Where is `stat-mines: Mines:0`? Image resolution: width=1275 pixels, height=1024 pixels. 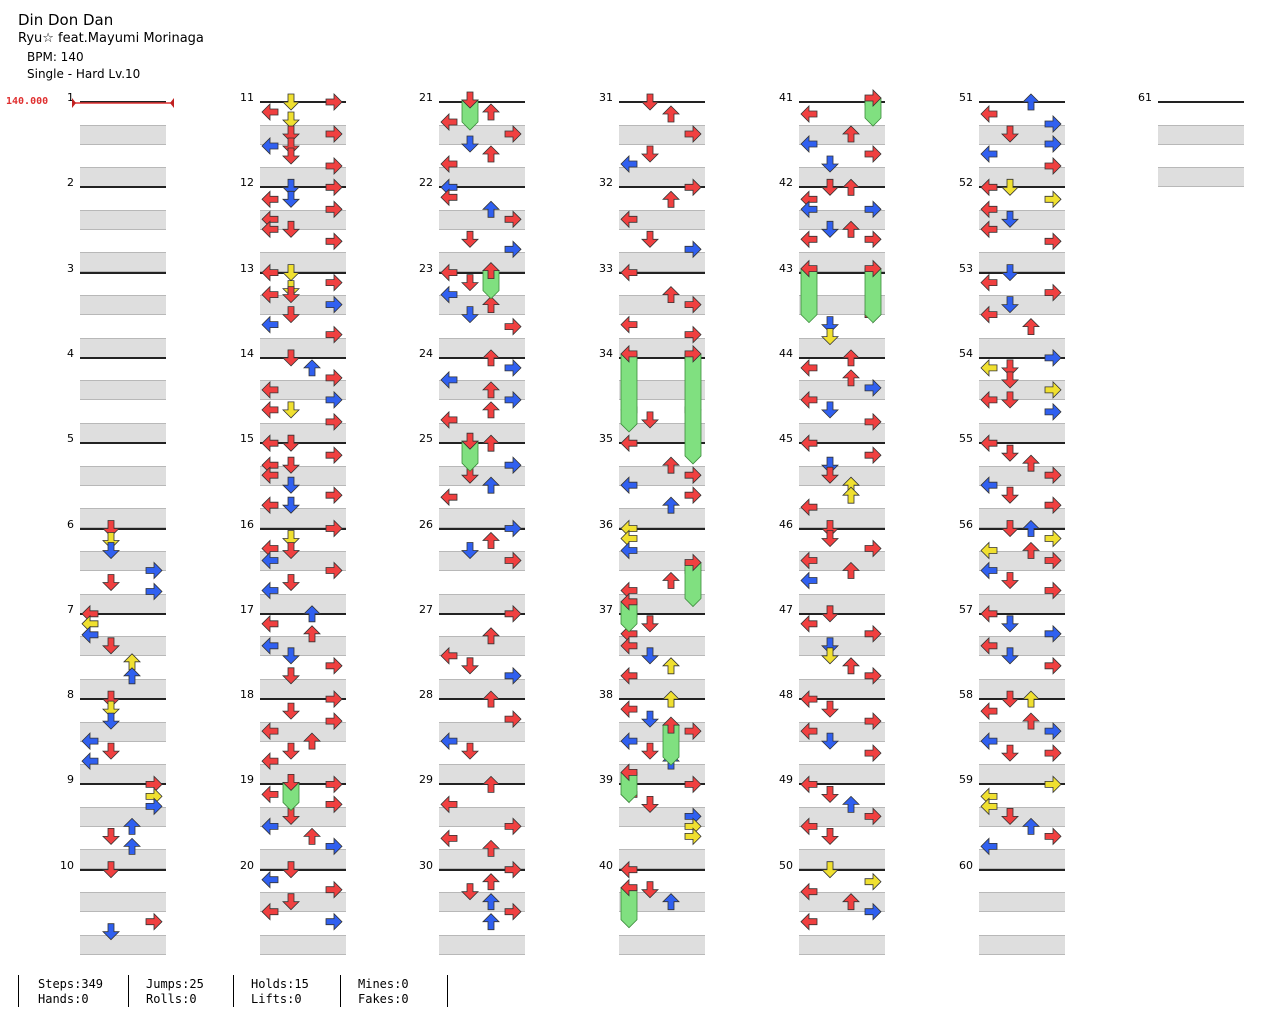
stat-mines: Mines:0 is located at coordinates (383, 984).